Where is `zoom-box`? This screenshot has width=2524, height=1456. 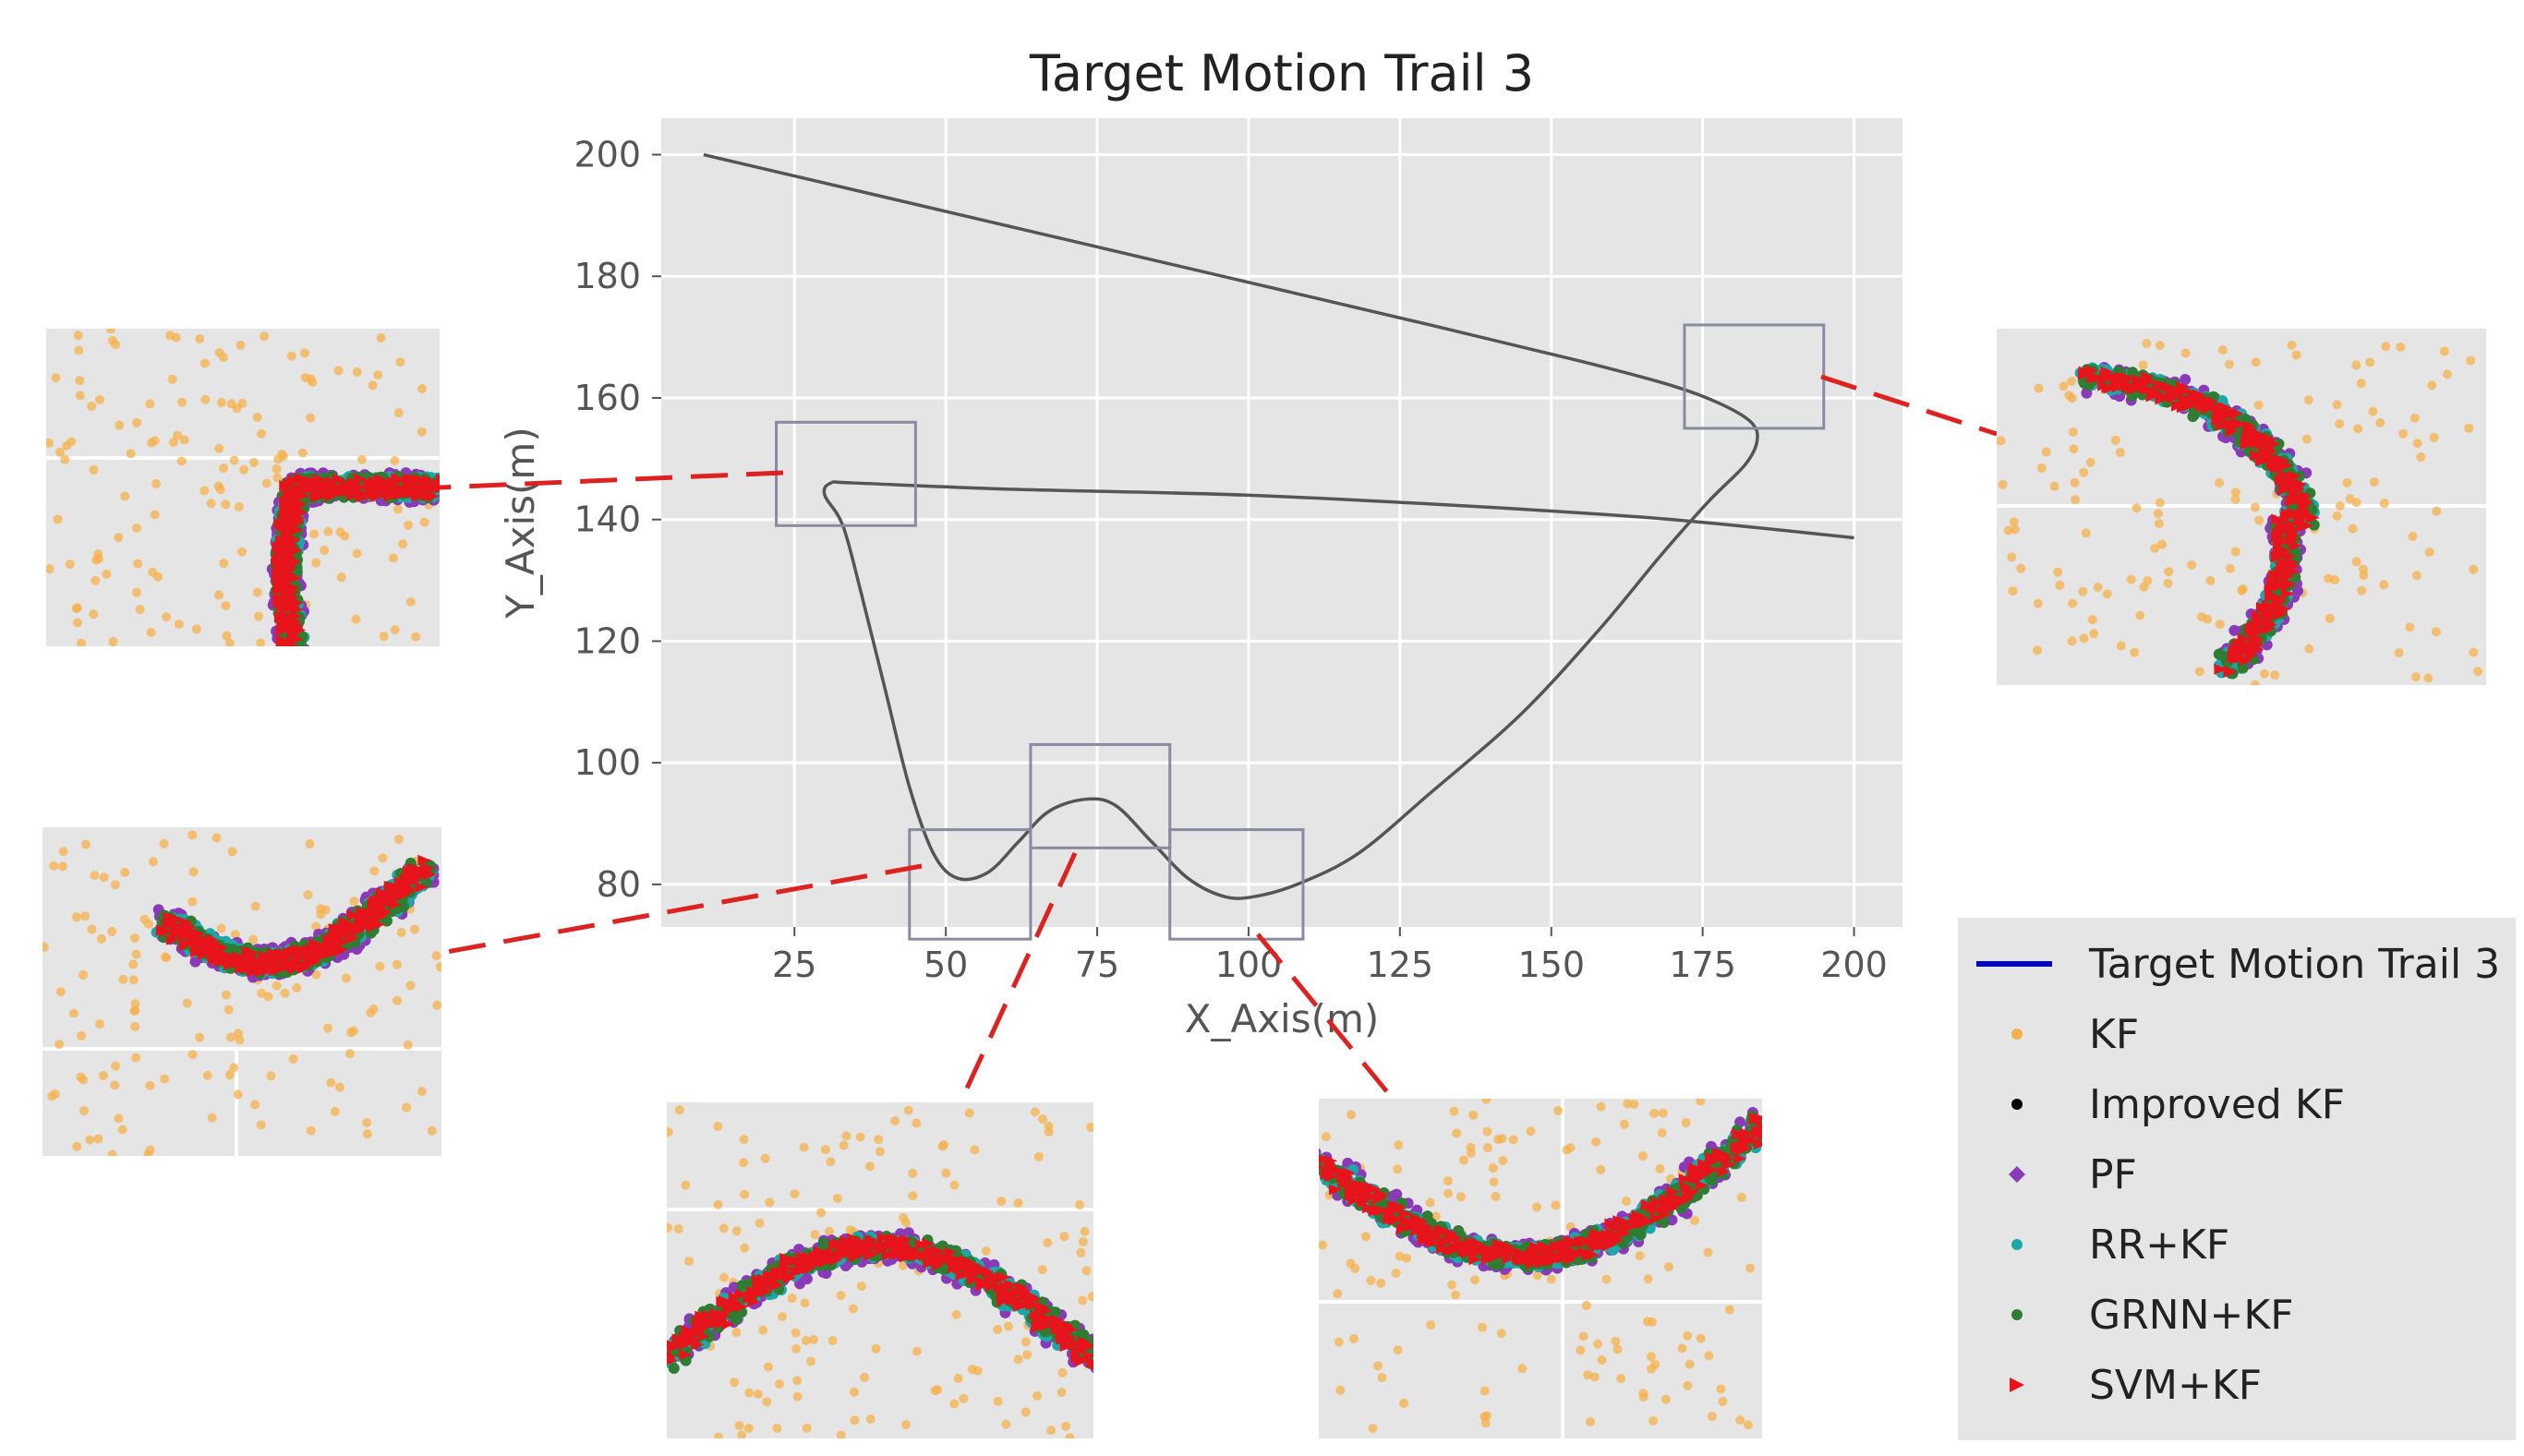
zoom-box is located at coordinates (1100, 795).